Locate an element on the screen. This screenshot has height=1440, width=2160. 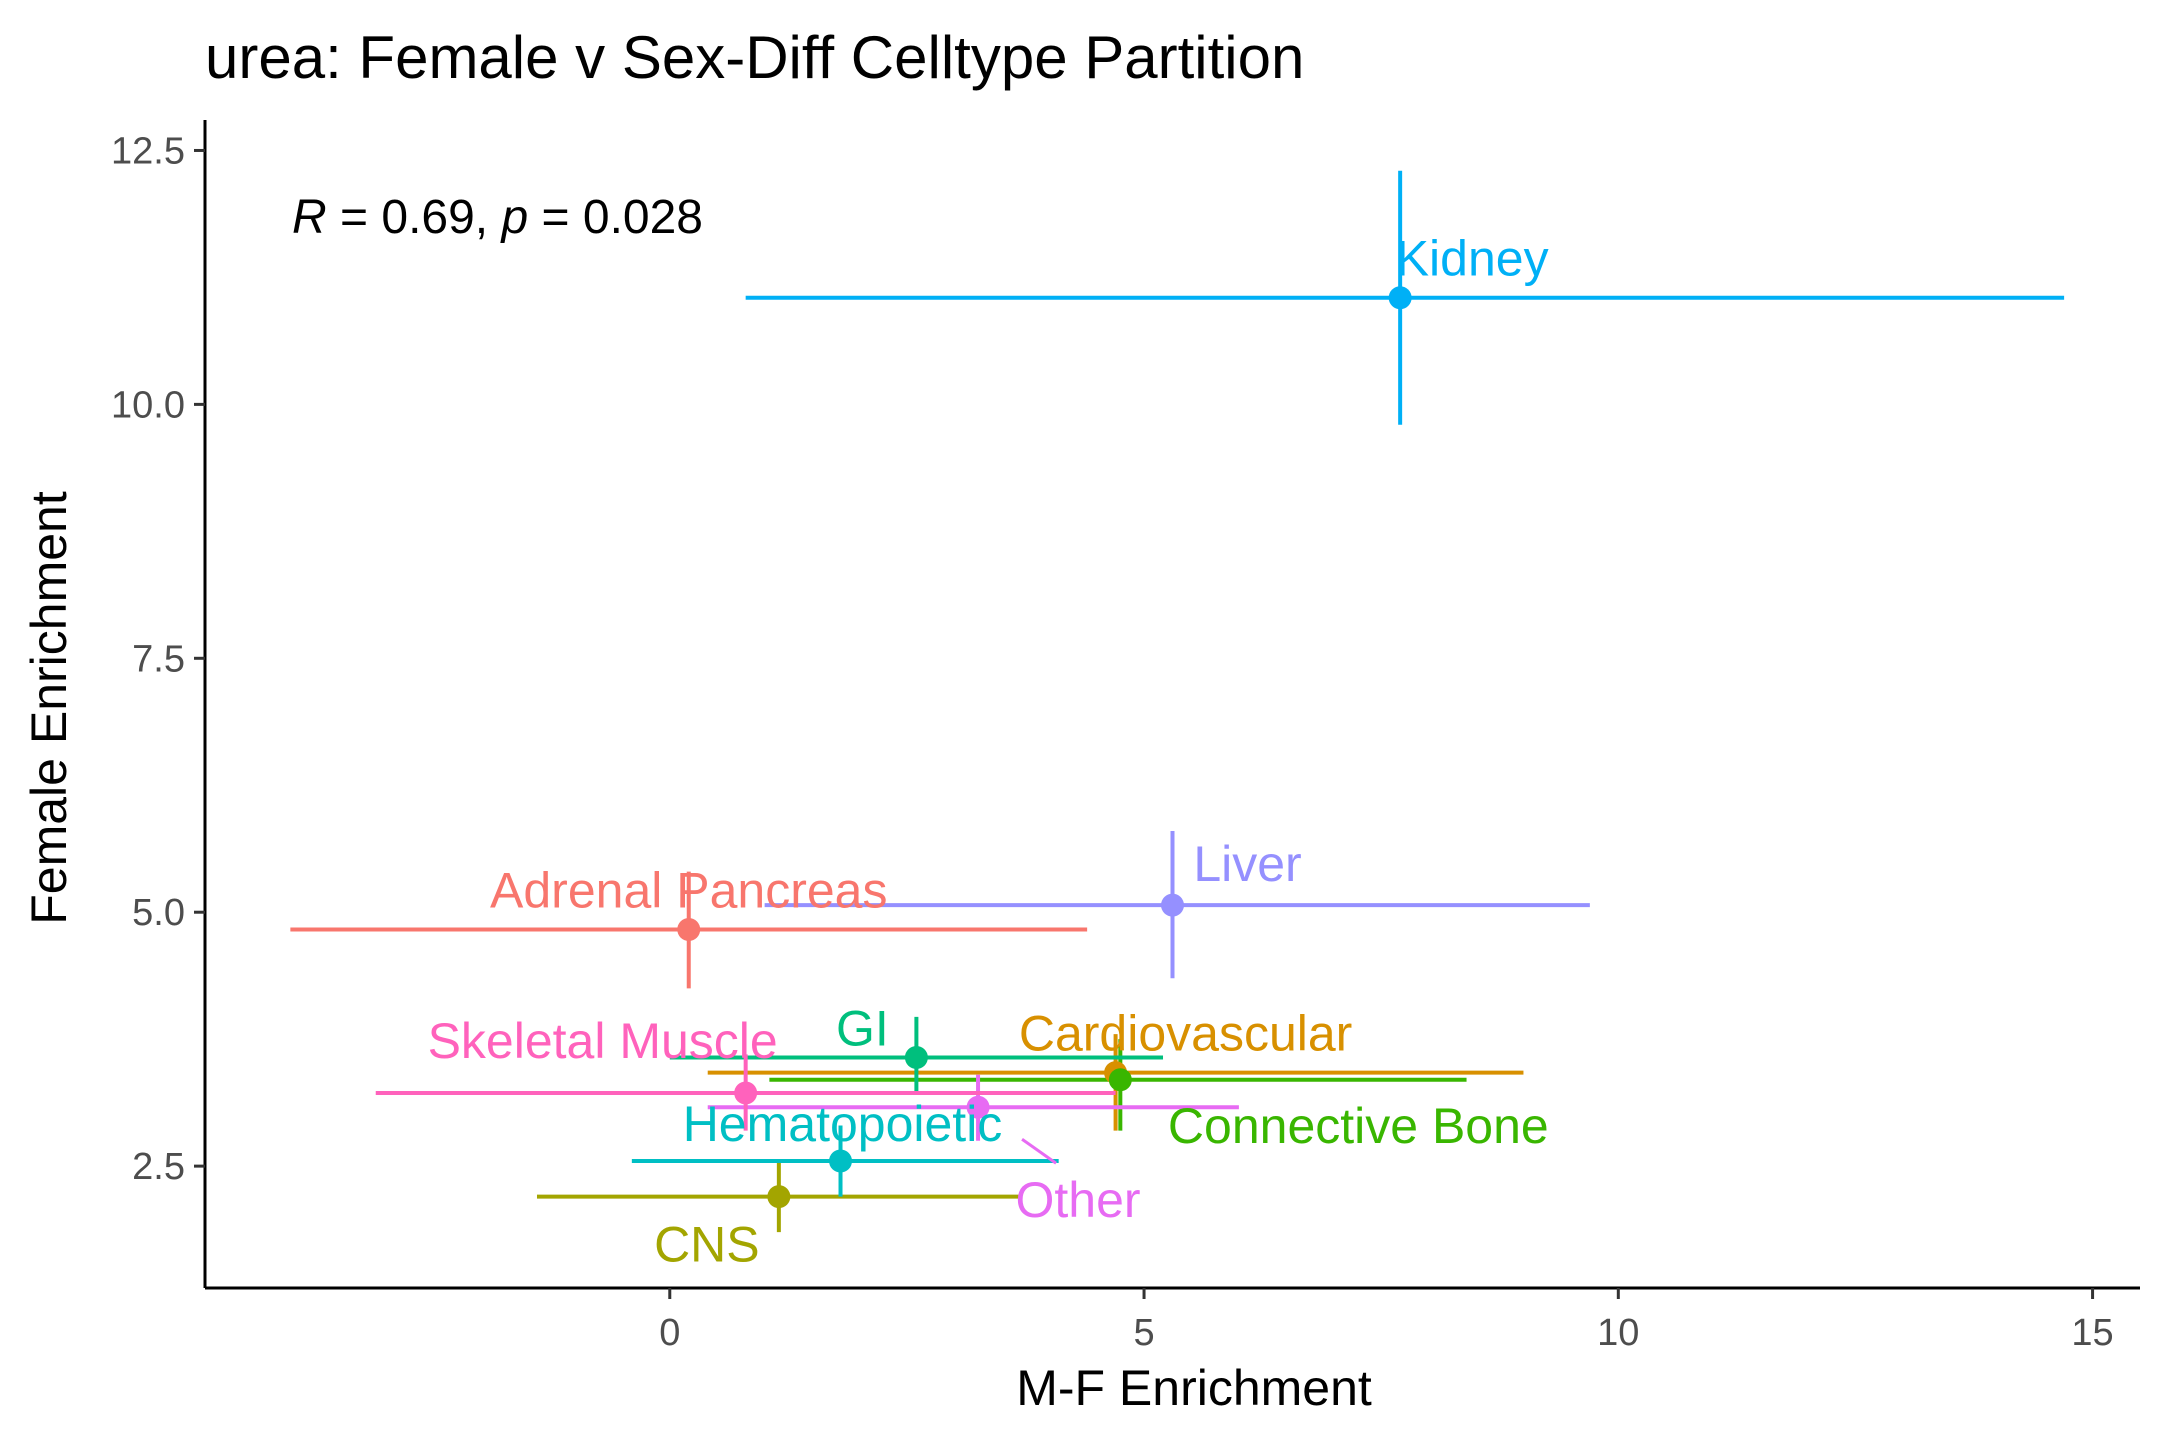
label-cardiovascular: Cardiovascular is located at coordinates (1185, 1034).